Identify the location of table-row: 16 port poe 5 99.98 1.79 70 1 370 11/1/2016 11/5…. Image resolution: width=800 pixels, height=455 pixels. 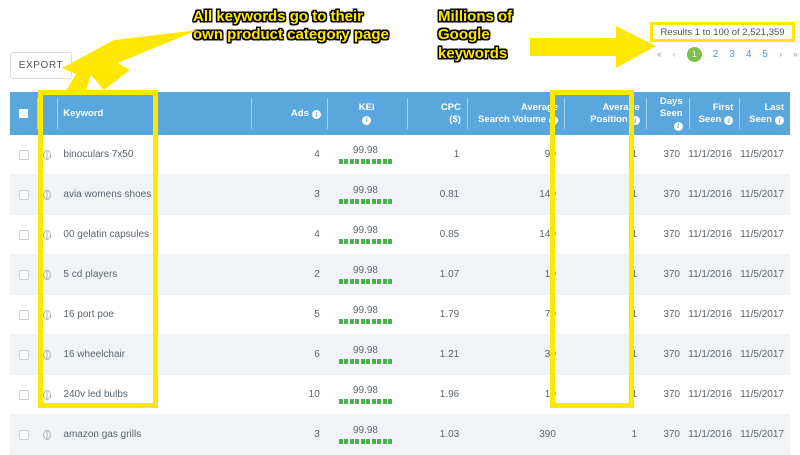
(400, 315).